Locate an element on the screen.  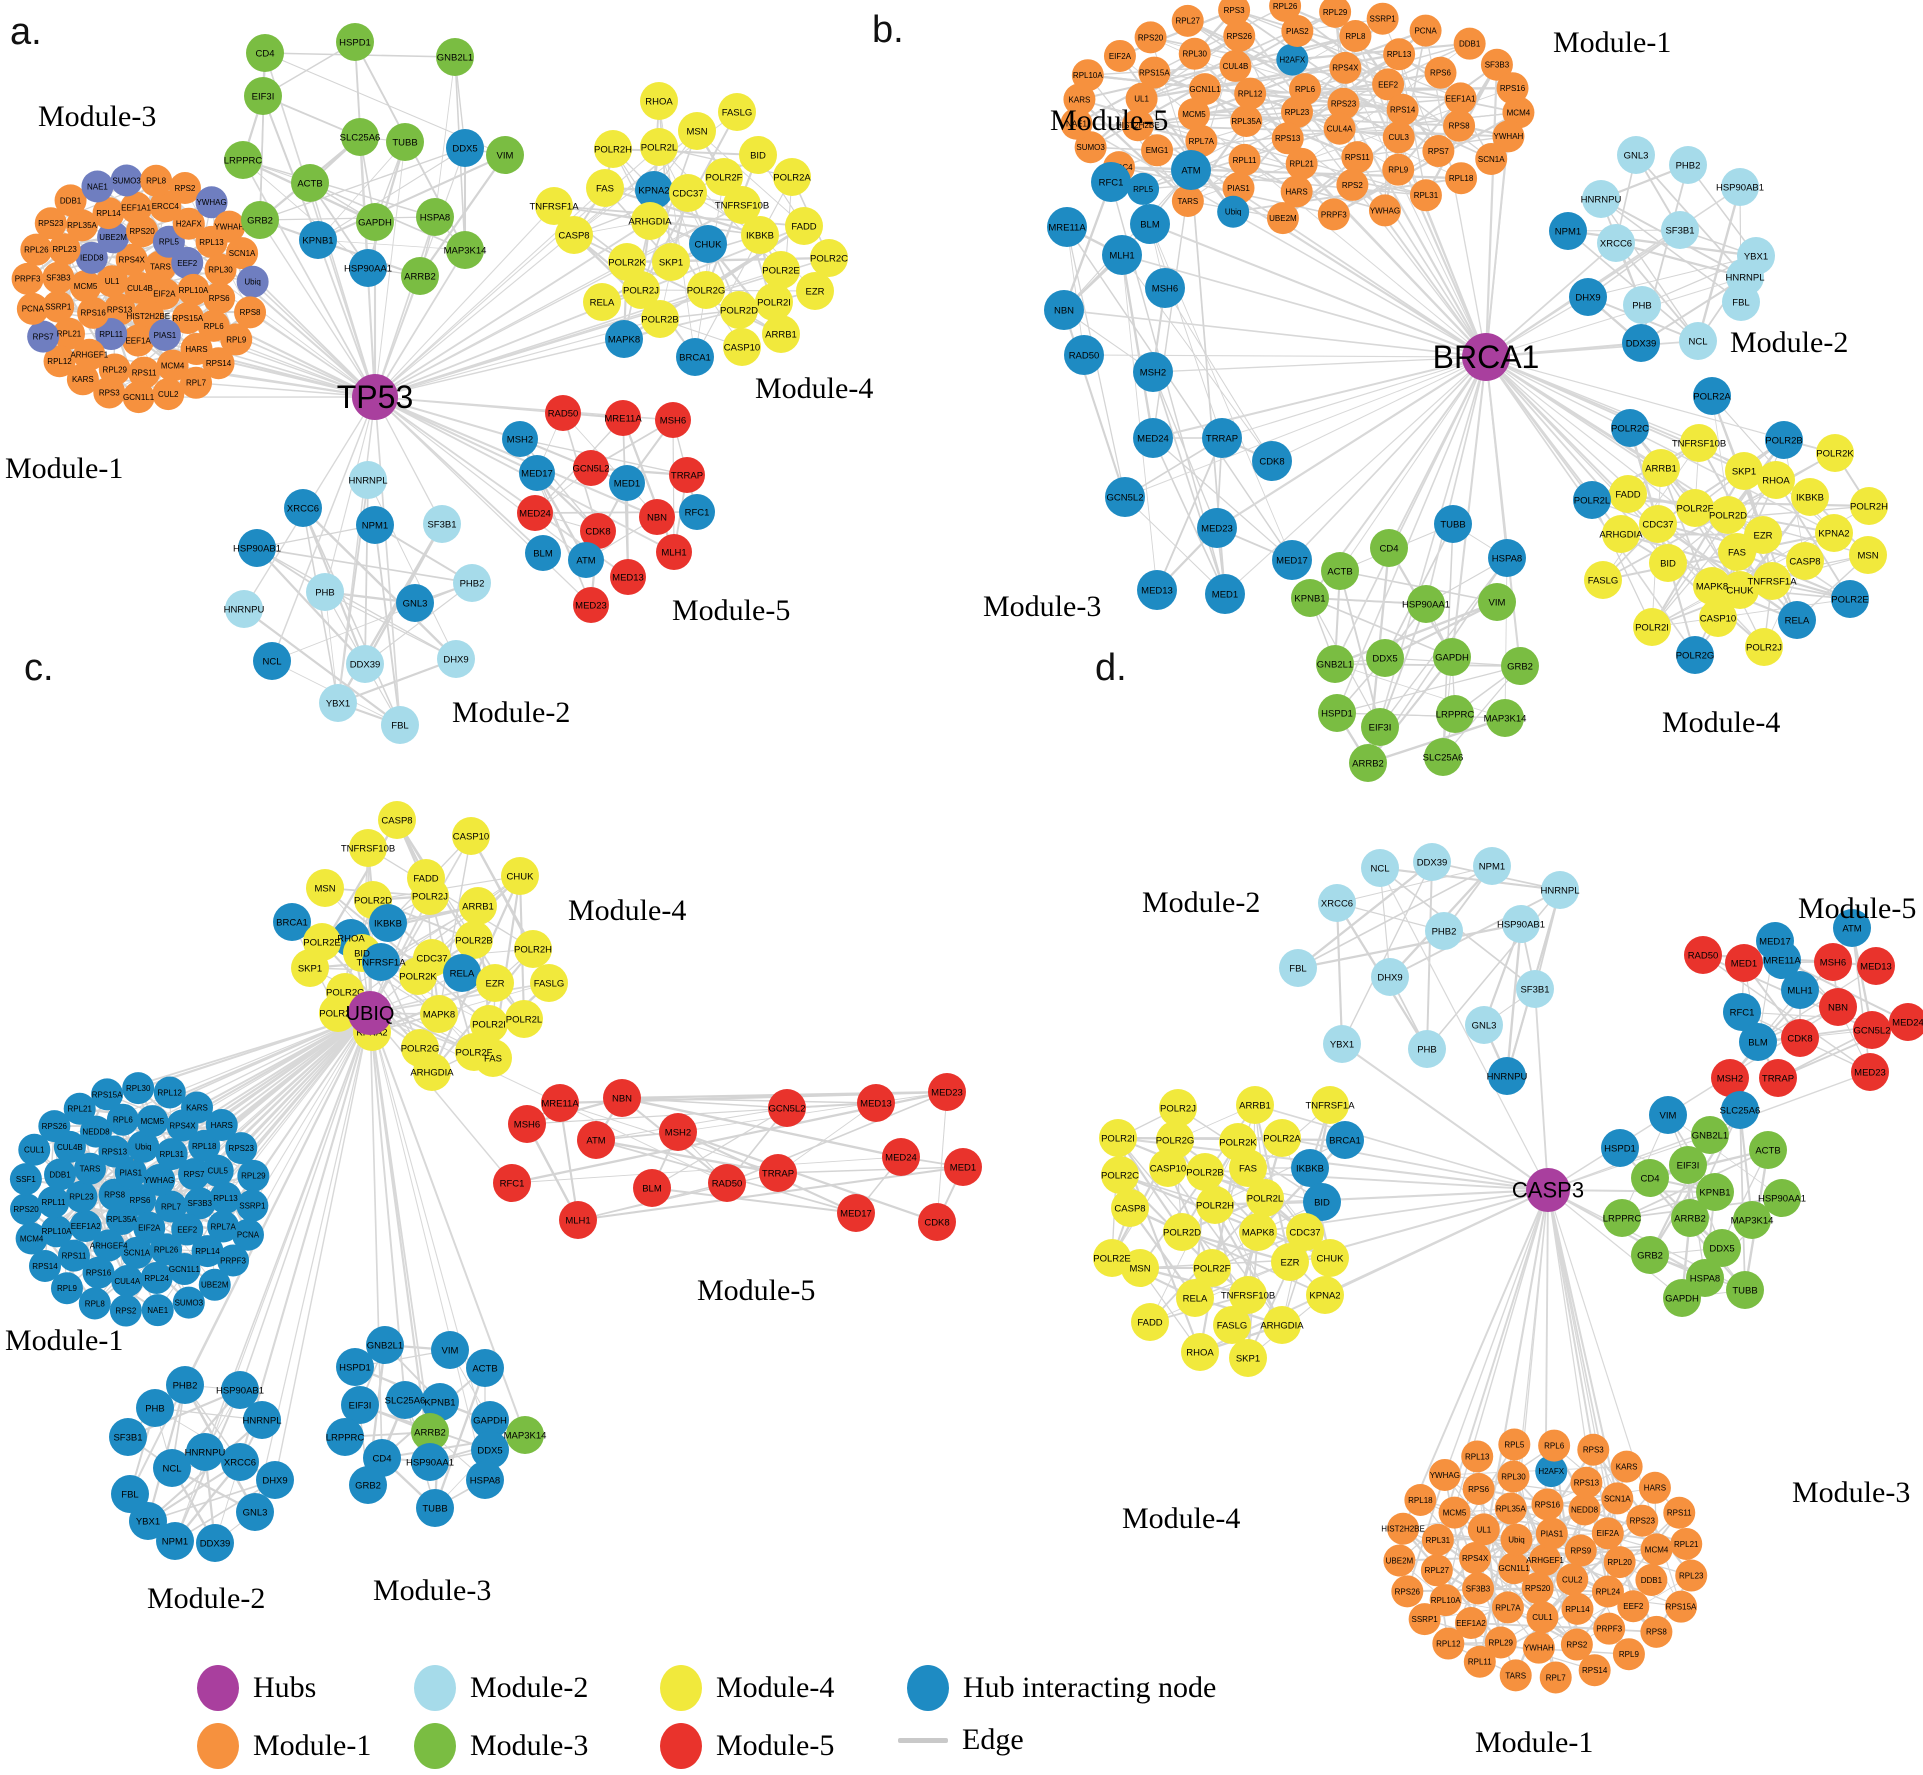
node-label: TNFRSF1A is located at coordinates (554, 206).